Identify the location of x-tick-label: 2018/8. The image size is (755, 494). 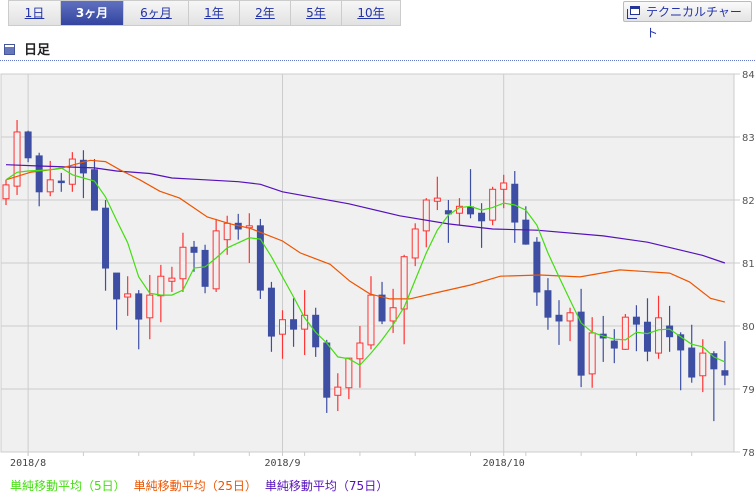
(28, 463).